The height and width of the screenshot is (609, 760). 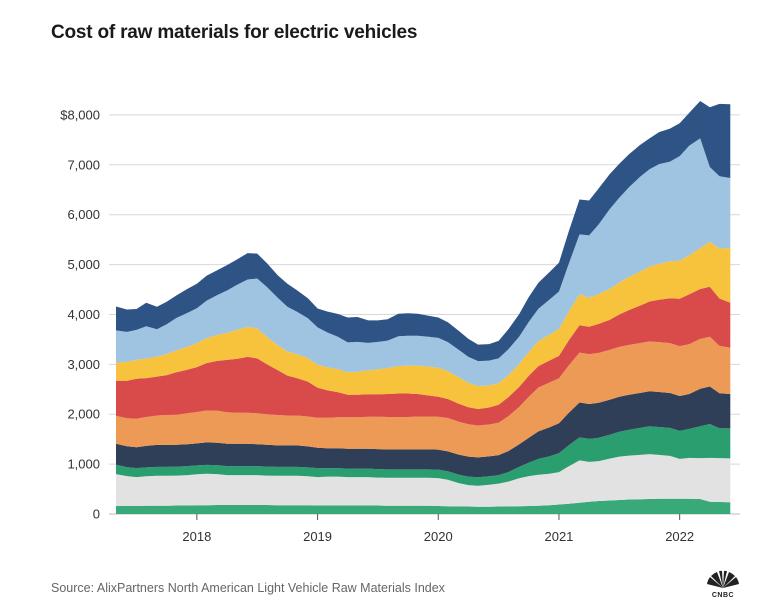 I want to click on cnbc-peacock-logo, so click(x=723, y=579).